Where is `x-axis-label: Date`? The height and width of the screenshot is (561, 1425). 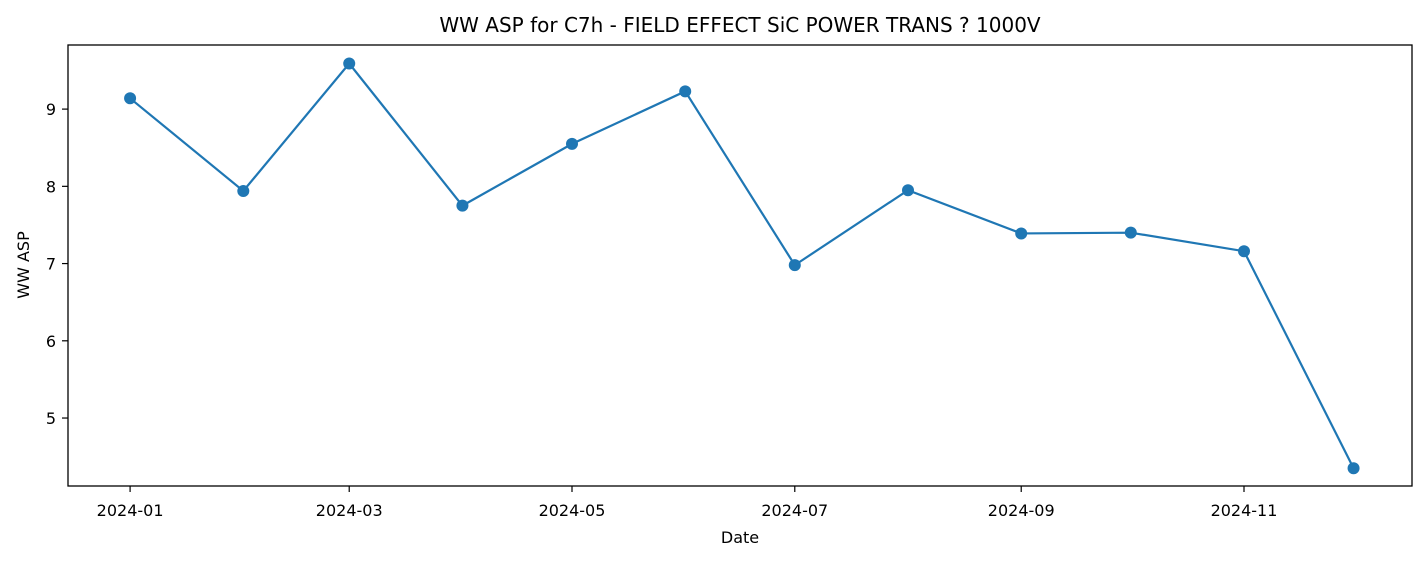 x-axis-label: Date is located at coordinates (740, 537).